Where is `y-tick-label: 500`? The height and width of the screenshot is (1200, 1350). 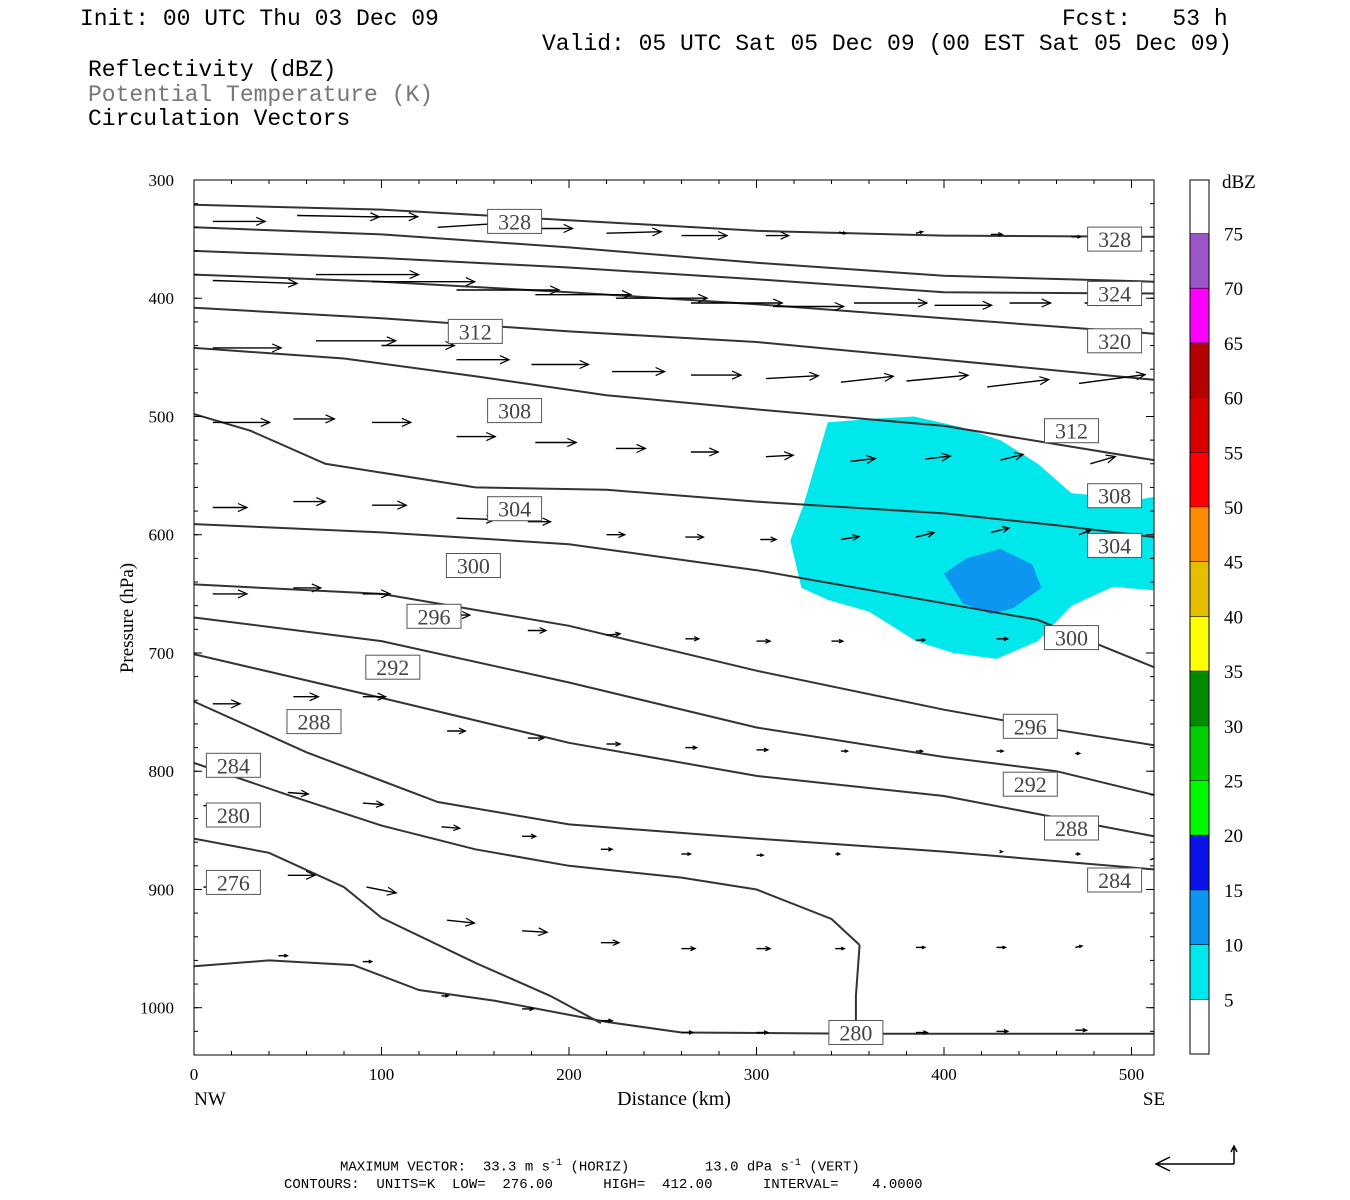
y-tick-label: 500 is located at coordinates (162, 416).